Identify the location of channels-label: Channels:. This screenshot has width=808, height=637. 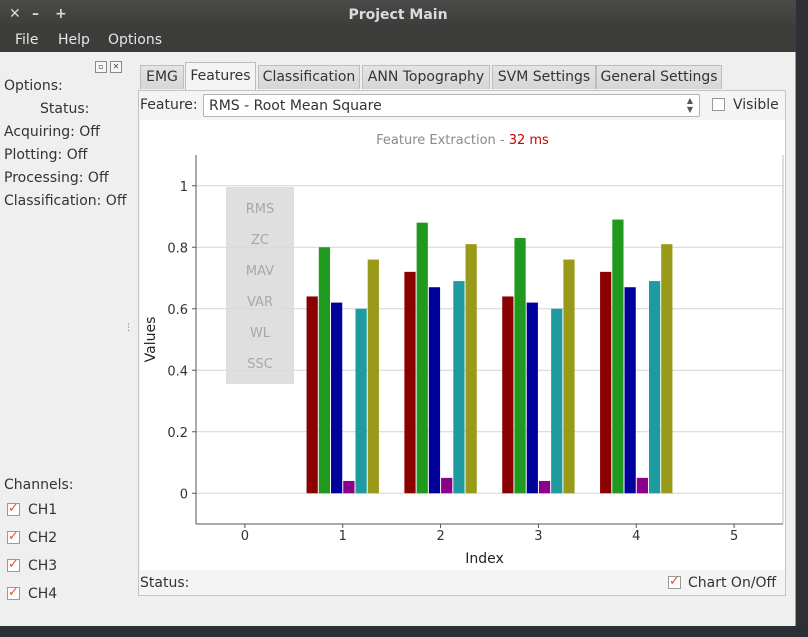
(39, 485).